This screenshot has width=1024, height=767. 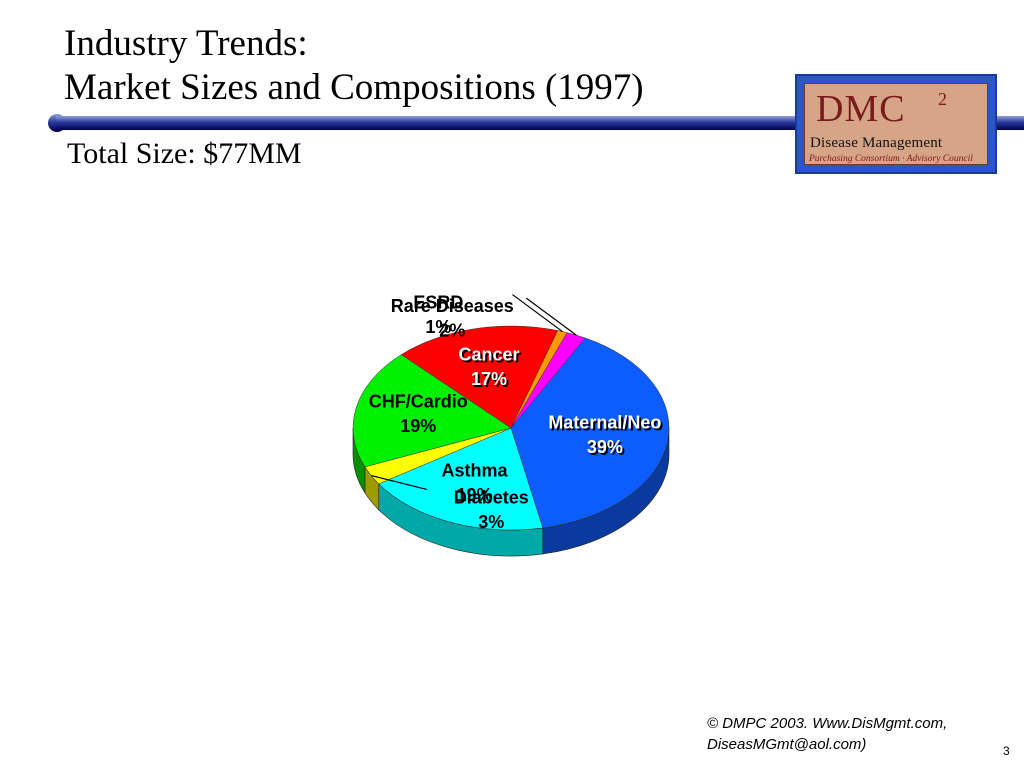 What do you see at coordinates (475, 495) in the screenshot?
I see `pie-label-asthma-value: 19%` at bounding box center [475, 495].